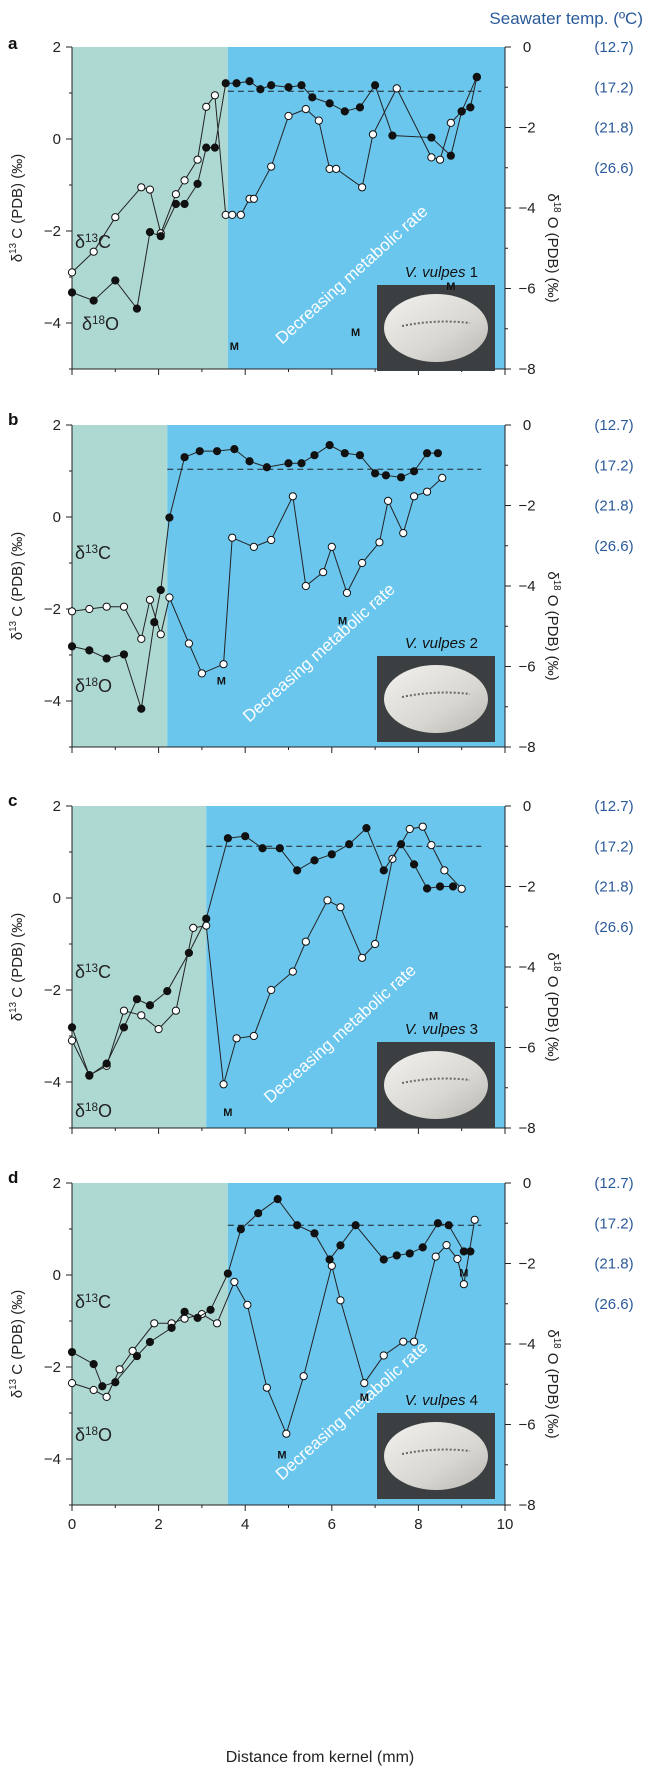 The image size is (655, 1773). I want to click on x-tick-label: 6, so click(332, 1524).